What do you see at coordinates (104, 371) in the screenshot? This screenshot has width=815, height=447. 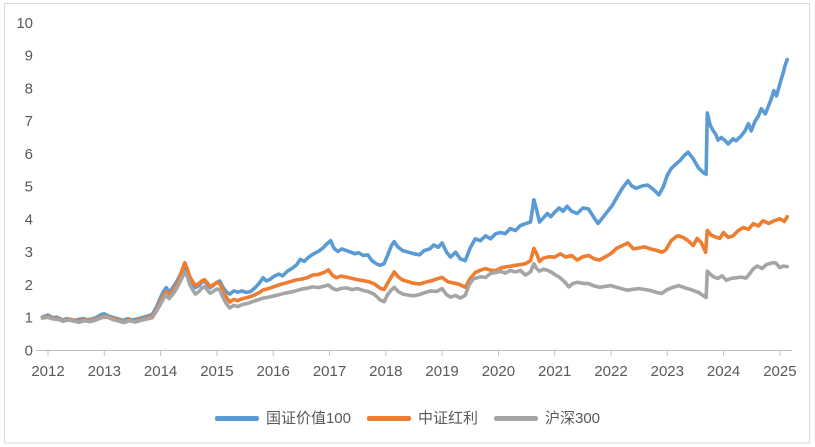 I see `x-axis-label: 2013` at bounding box center [104, 371].